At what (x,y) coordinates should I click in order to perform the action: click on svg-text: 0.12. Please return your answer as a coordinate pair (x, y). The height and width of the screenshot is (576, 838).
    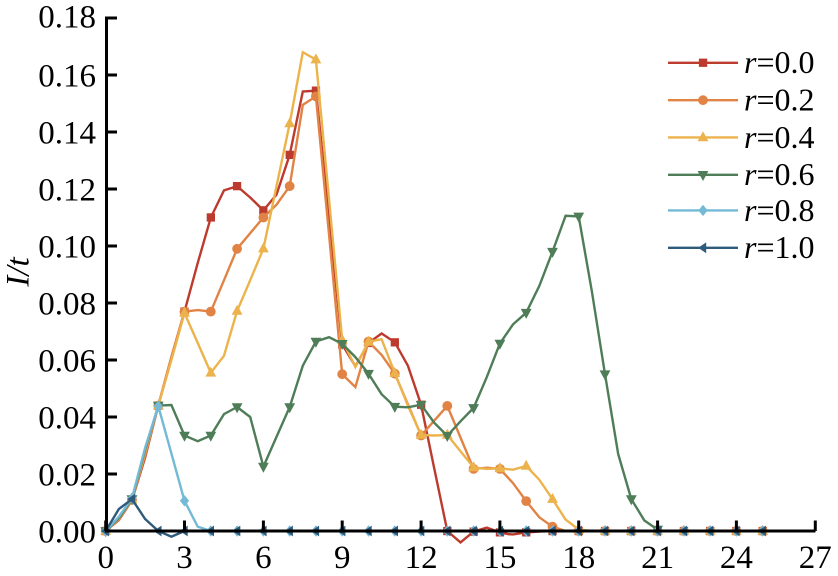
    Looking at the image, I should click on (67, 191).